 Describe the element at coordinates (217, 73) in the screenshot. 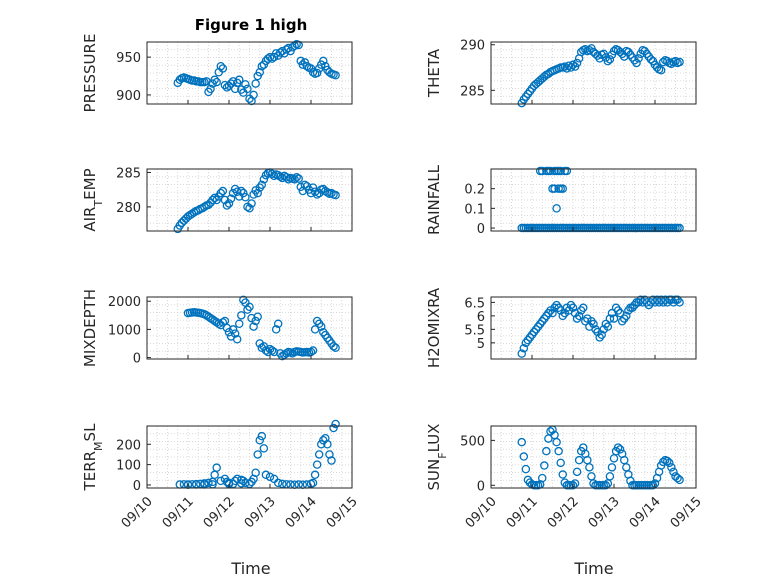

I see `subplot-pressure: 900 950 PRESSURE` at that location.